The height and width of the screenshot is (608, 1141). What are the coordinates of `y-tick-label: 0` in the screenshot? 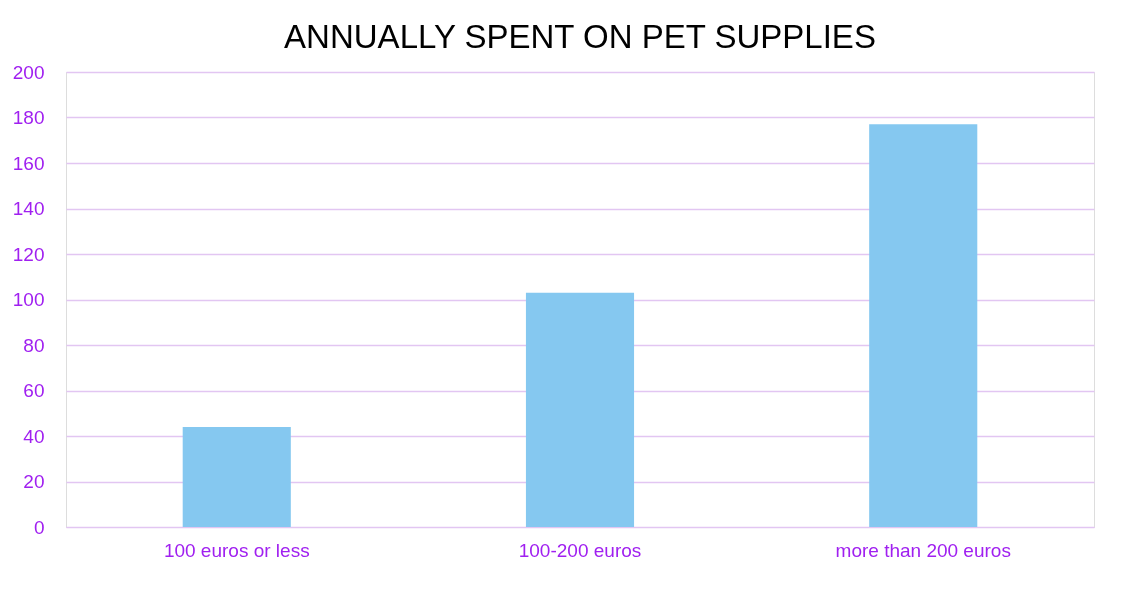 It's located at (39, 527).